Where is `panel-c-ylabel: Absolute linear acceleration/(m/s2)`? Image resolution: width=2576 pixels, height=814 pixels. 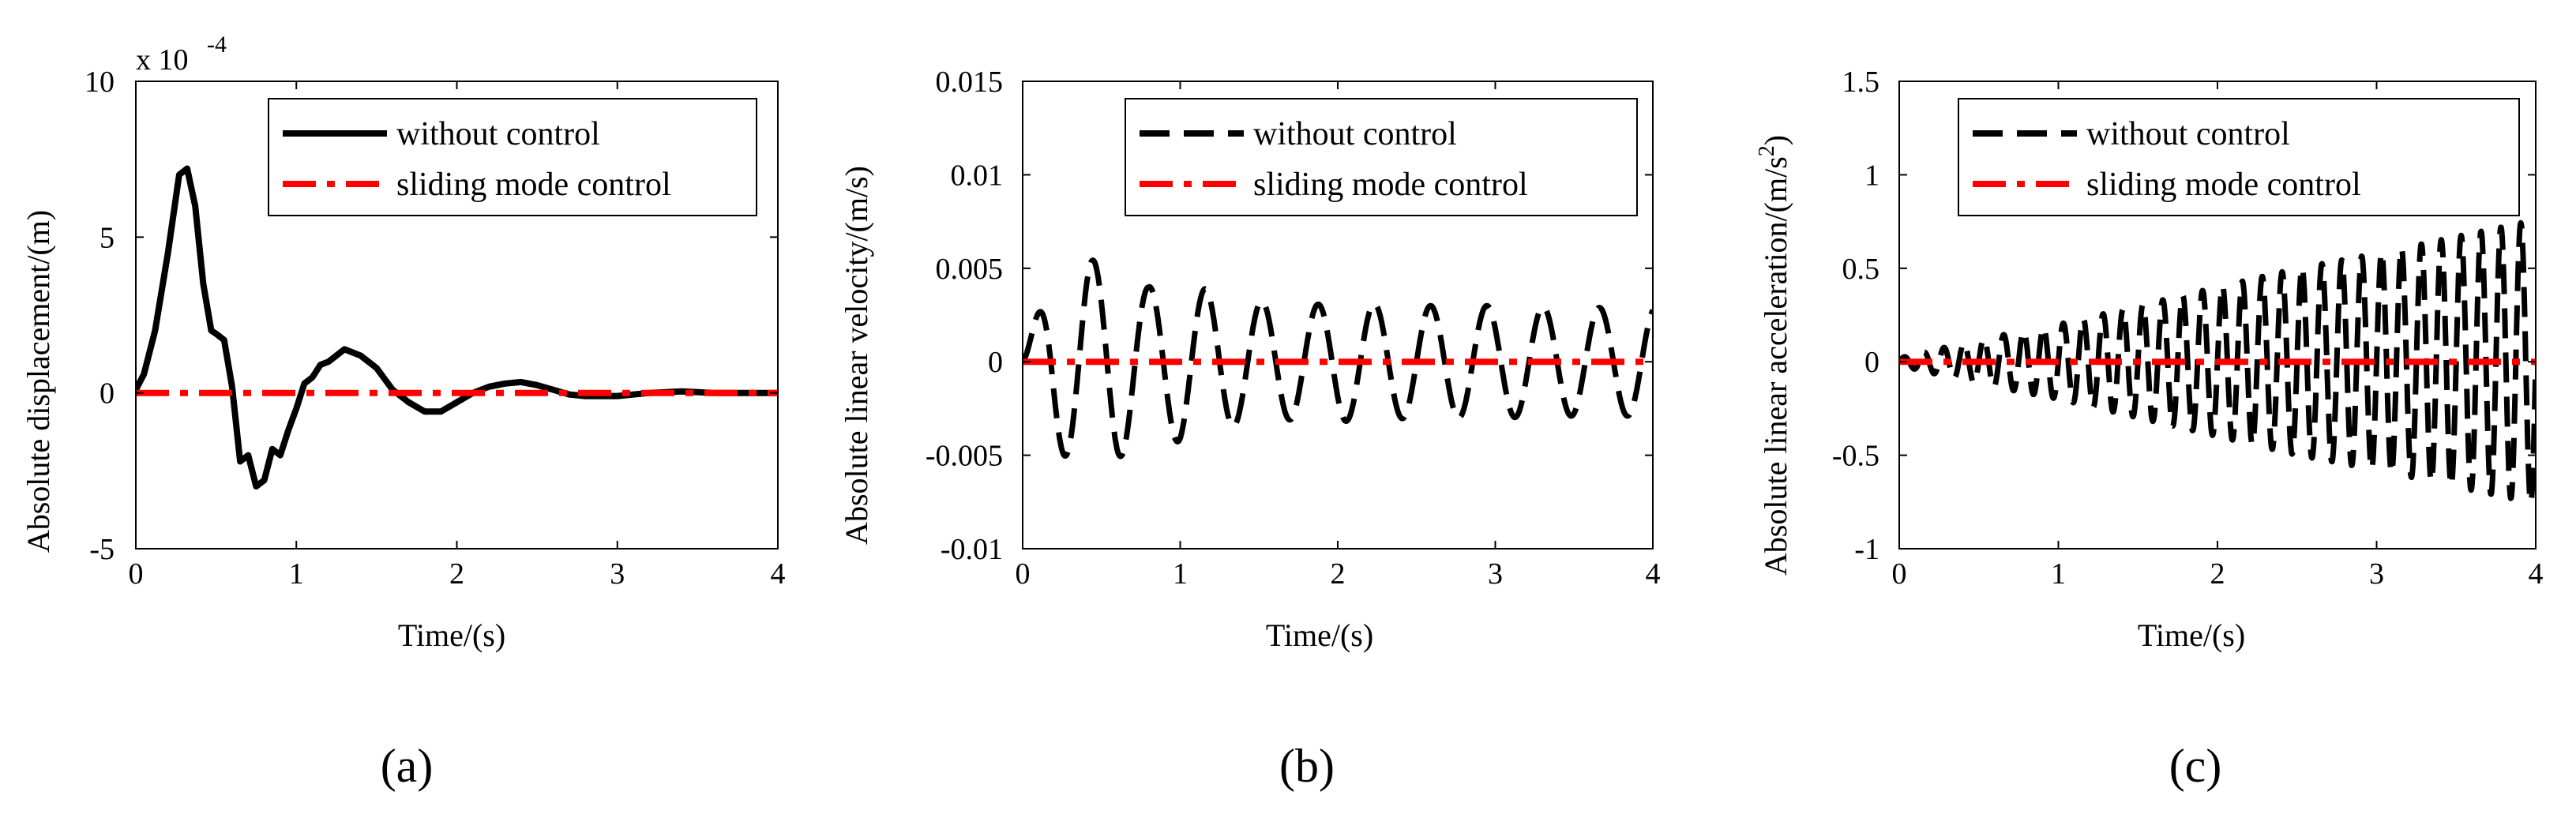
panel-c-ylabel: Absolute linear acceleration/(m/s2) is located at coordinates (1774, 355).